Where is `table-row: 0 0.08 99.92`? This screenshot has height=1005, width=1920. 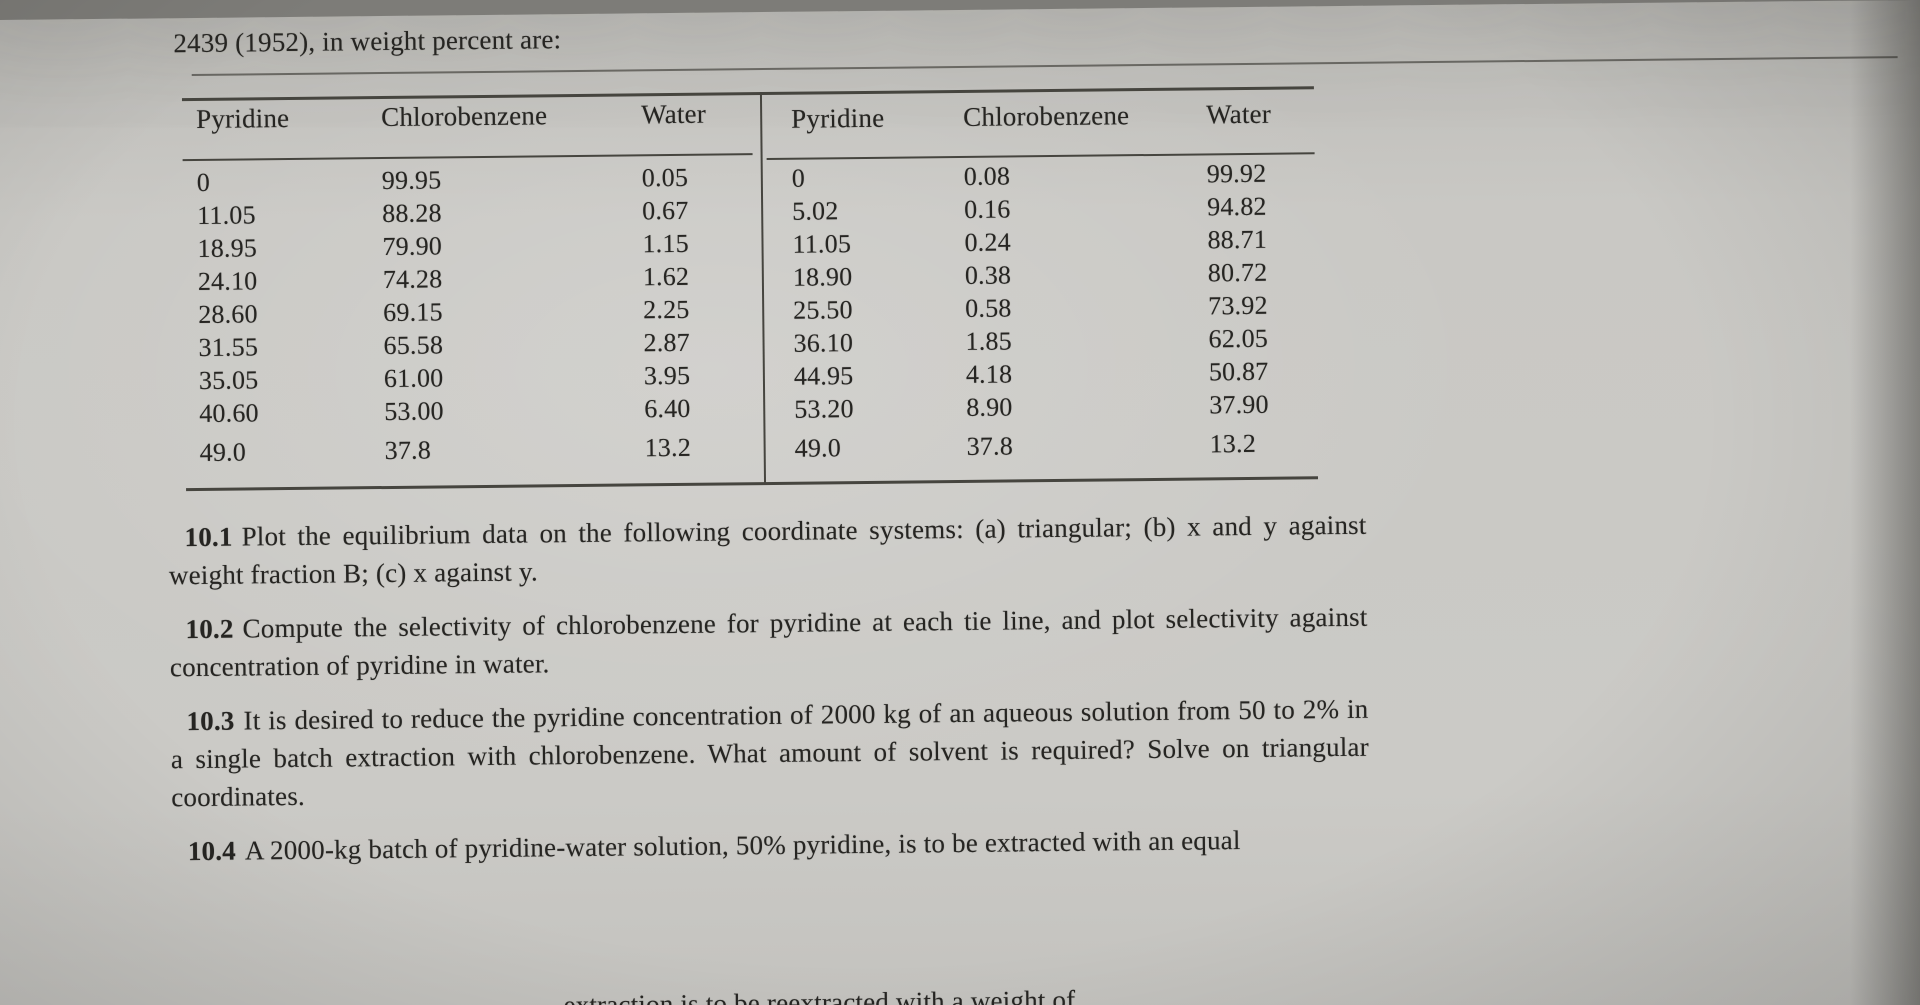 table-row: 0 0.08 99.92 is located at coordinates (1059, 177).